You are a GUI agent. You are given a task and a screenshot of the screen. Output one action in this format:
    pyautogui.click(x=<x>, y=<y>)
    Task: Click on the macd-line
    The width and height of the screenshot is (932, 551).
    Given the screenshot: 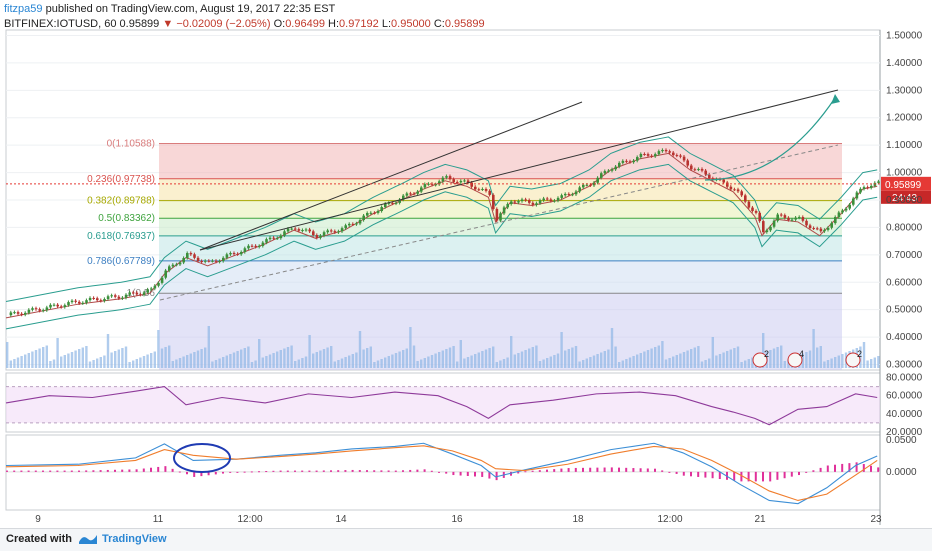 What is the action you would take?
    pyautogui.click(x=441, y=473)
    